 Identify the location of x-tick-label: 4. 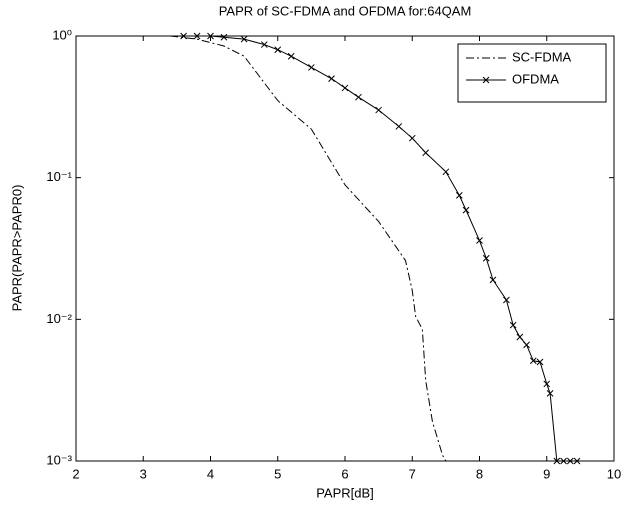
(210, 473).